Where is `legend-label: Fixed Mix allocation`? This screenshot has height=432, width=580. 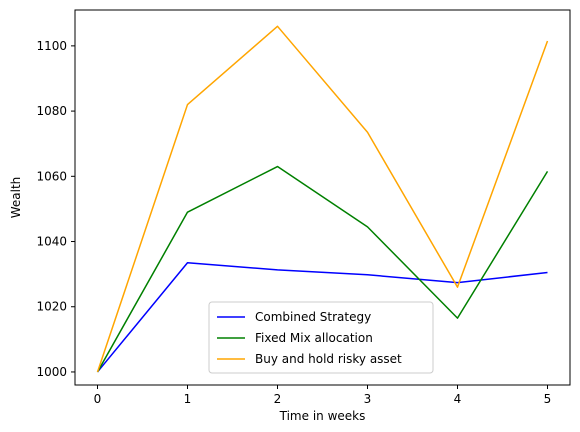
legend-label: Fixed Mix allocation is located at coordinates (314, 338).